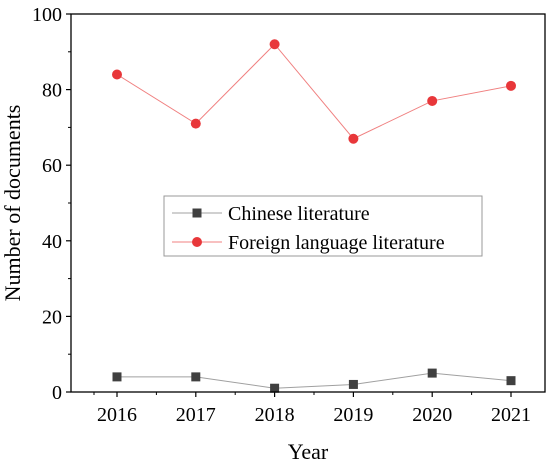 The width and height of the screenshot is (550, 465). What do you see at coordinates (353, 415) in the screenshot?
I see `x-tick-label: 2019` at bounding box center [353, 415].